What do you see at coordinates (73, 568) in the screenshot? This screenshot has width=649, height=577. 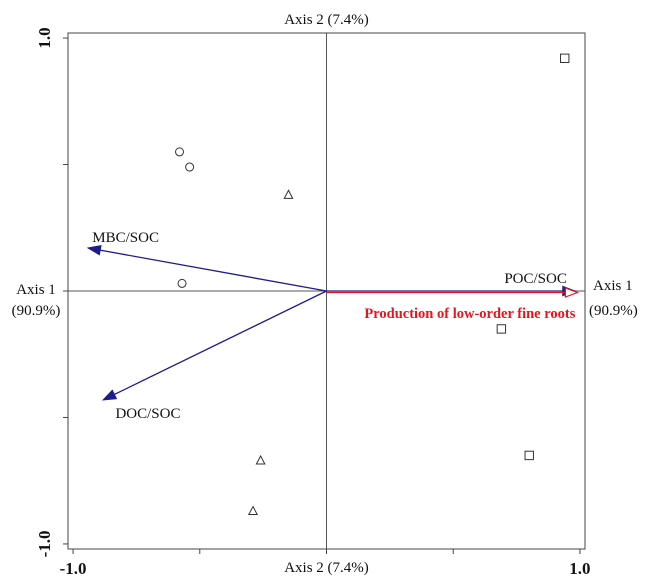 I see `x-tick-label: -1.0` at bounding box center [73, 568].